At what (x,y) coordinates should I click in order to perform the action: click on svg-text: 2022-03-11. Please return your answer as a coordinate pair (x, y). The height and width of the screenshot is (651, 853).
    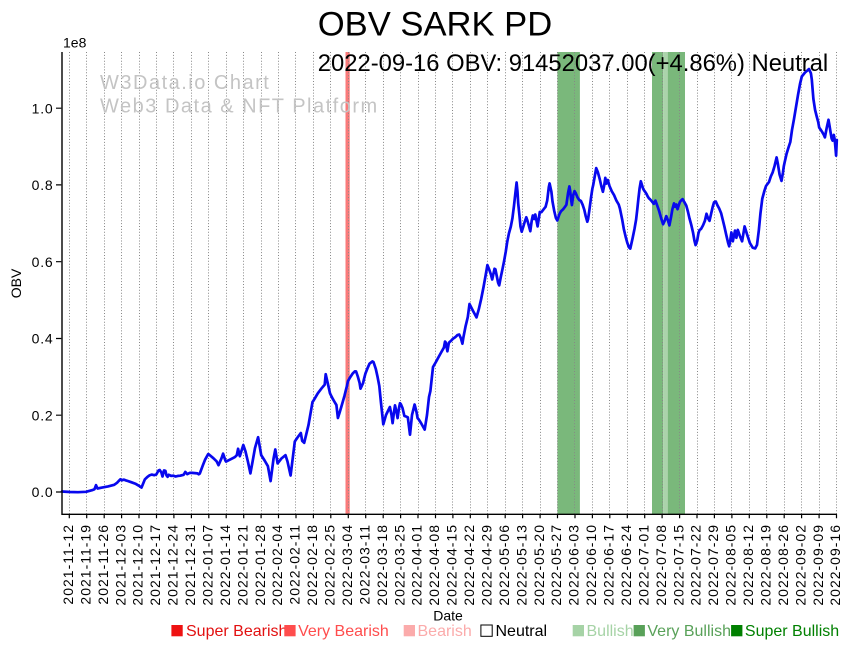
    Looking at the image, I should click on (364, 564).